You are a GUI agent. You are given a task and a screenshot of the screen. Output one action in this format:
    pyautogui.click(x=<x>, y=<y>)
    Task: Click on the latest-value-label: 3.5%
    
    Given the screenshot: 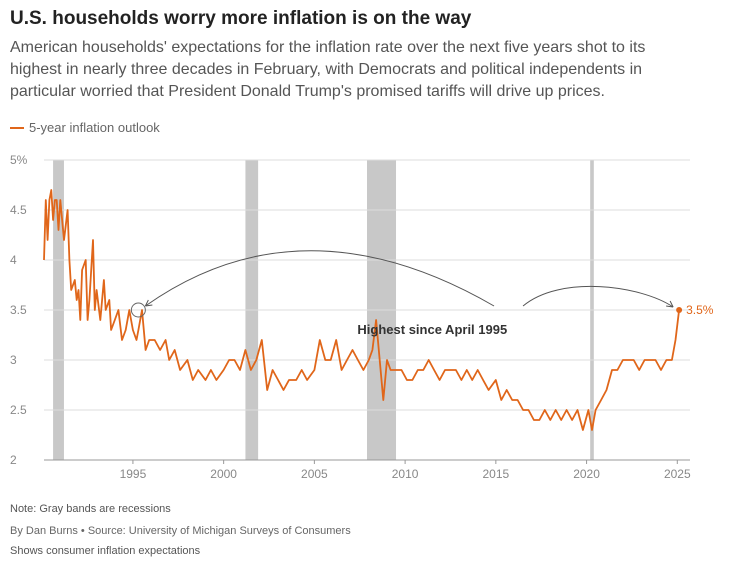 What is the action you would take?
    pyautogui.click(x=700, y=310)
    